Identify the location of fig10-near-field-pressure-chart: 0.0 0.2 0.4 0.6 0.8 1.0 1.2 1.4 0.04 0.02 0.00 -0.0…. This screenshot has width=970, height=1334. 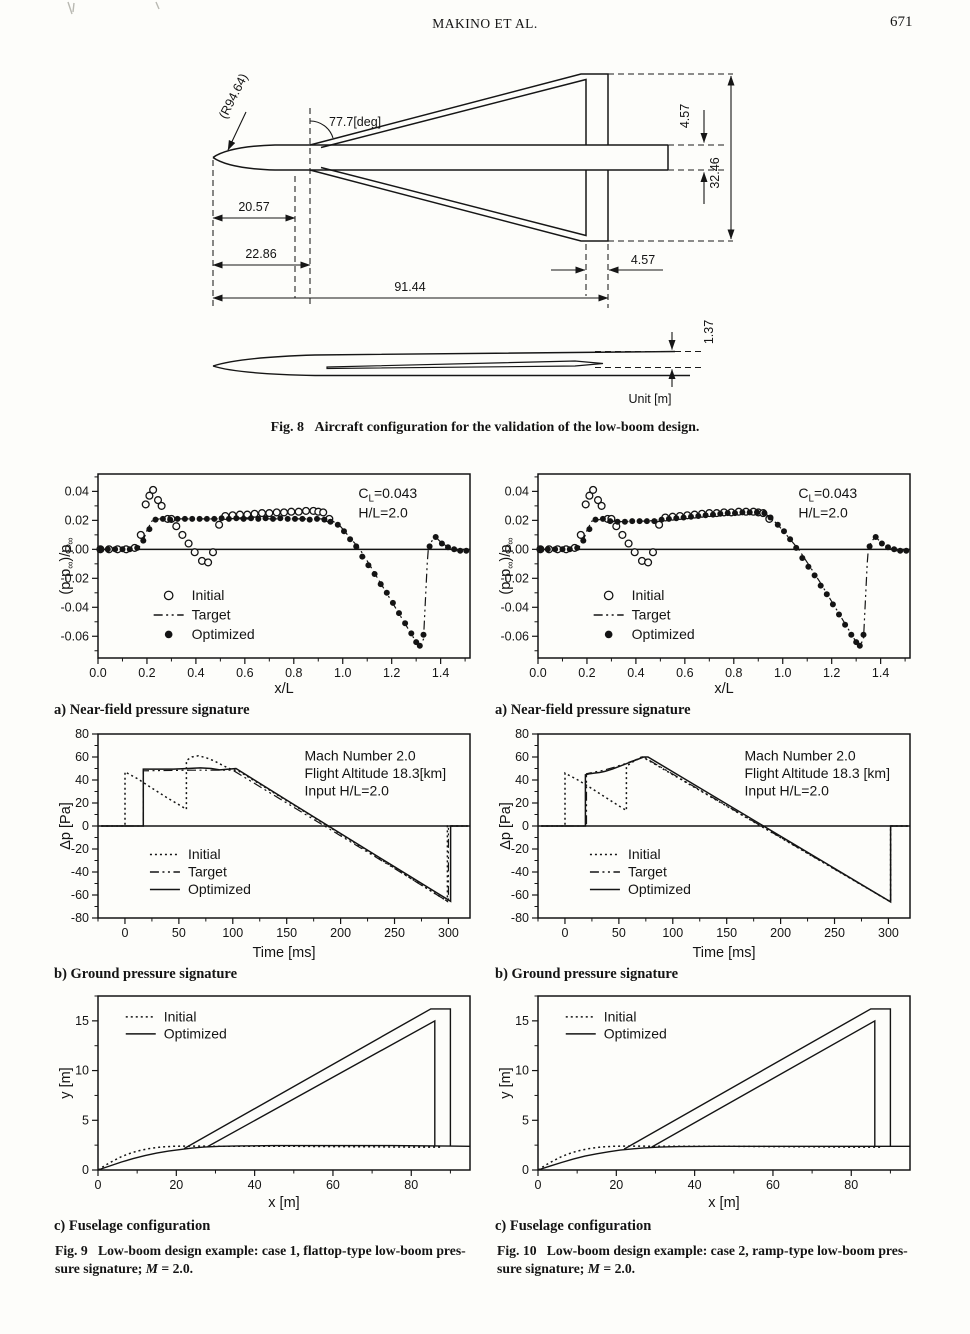
(704, 585).